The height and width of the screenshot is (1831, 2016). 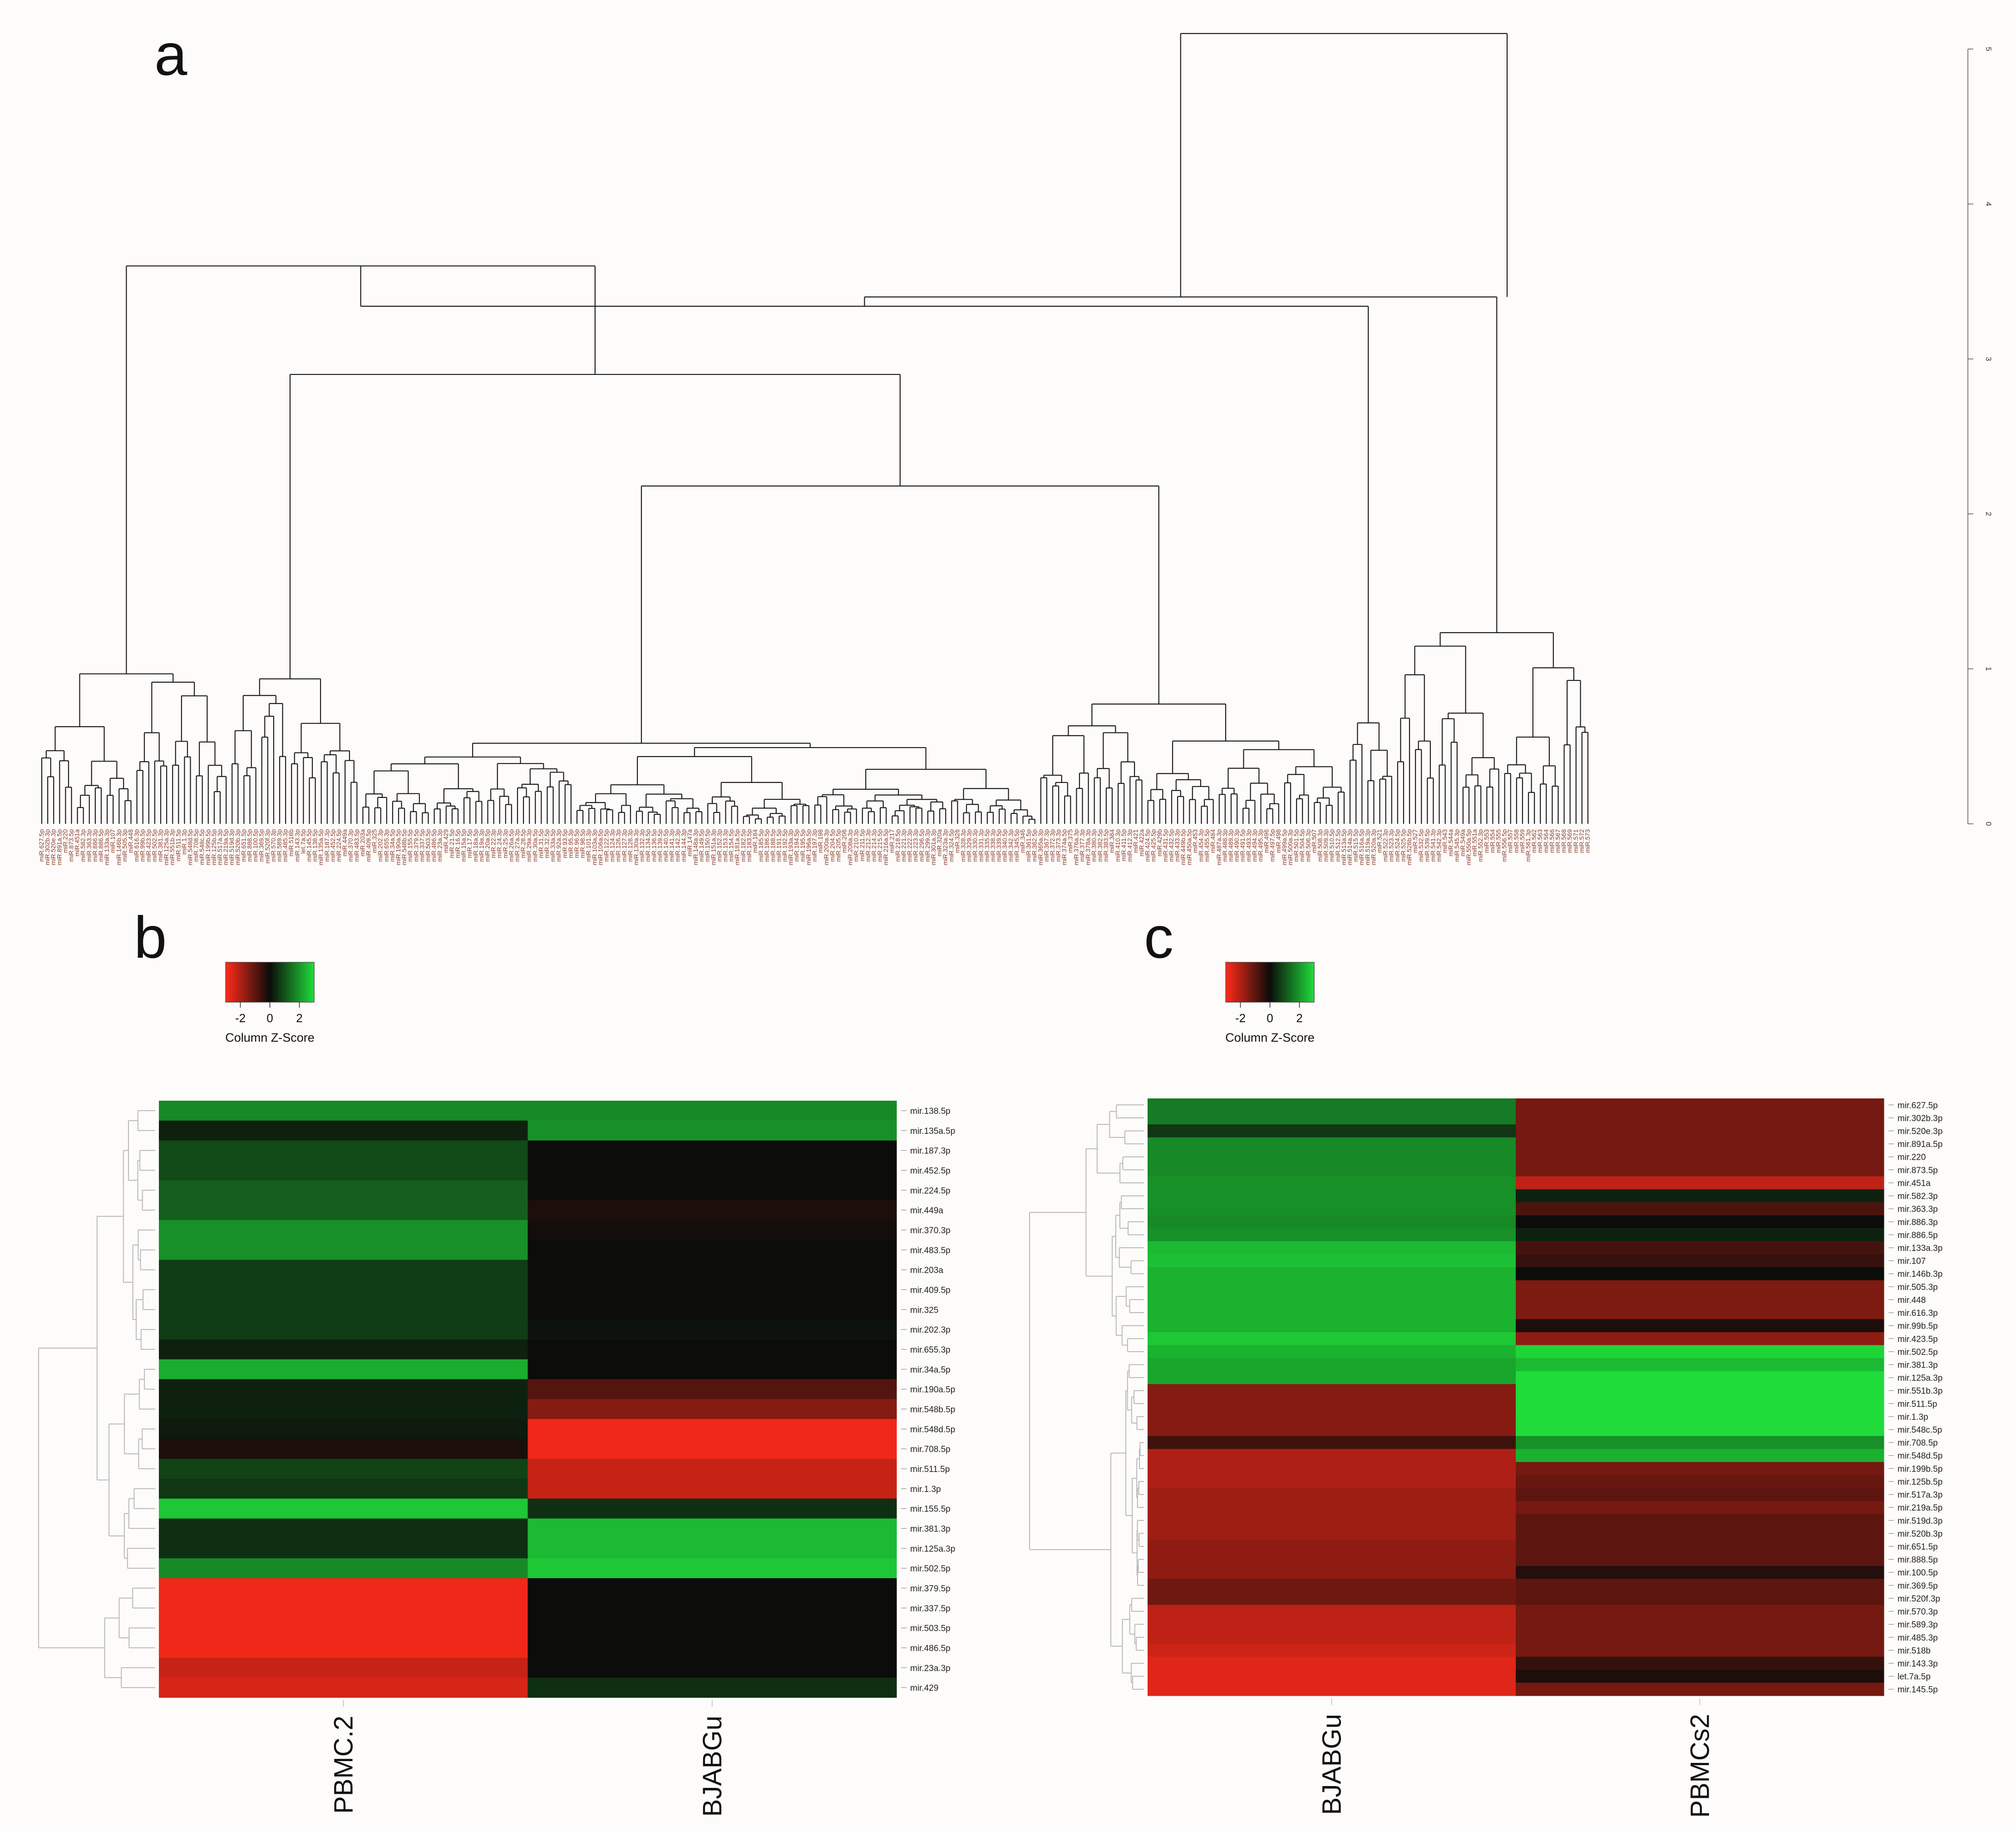 What do you see at coordinates (1480, 846) in the screenshot?
I see `dendrogram-leaf-label: miR.552.3p` at bounding box center [1480, 846].